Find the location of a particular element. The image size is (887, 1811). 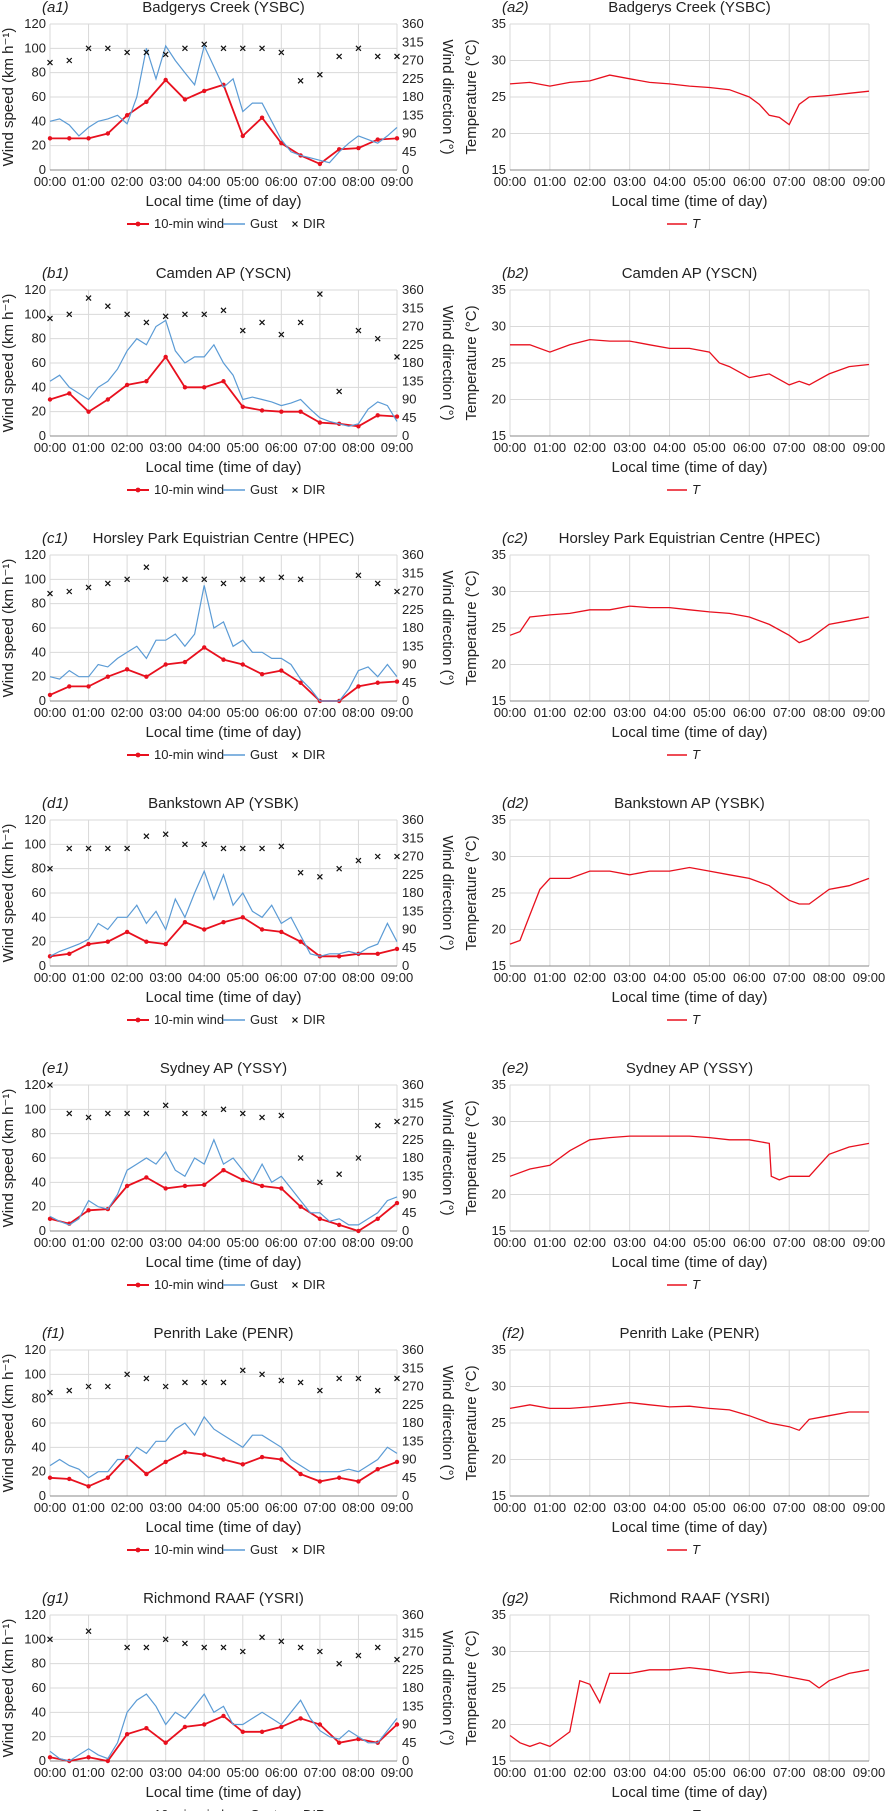

panel-tag: (a2) is located at coordinates (515, 8).